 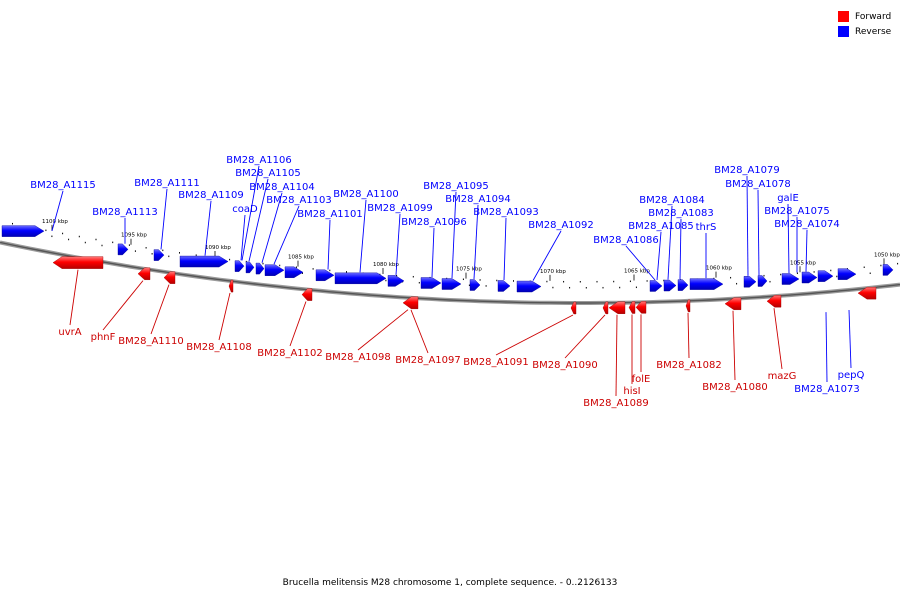 What do you see at coordinates (282, 187) in the screenshot?
I see `gene-label-bm28-a1104: BM28_A1104` at bounding box center [282, 187].